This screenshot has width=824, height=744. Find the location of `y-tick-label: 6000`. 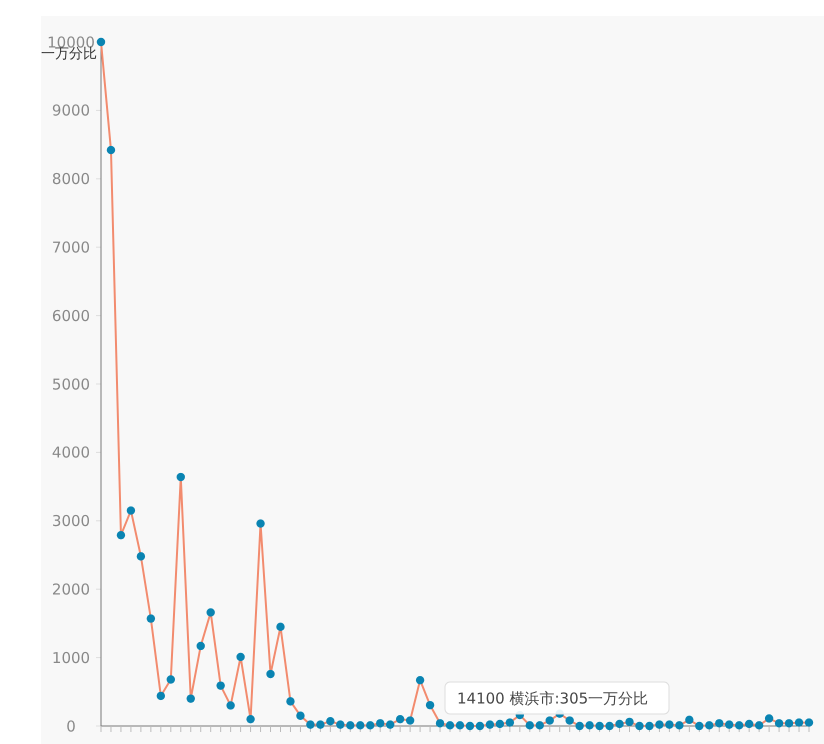

y-tick-label: 6000 is located at coordinates (71, 315).